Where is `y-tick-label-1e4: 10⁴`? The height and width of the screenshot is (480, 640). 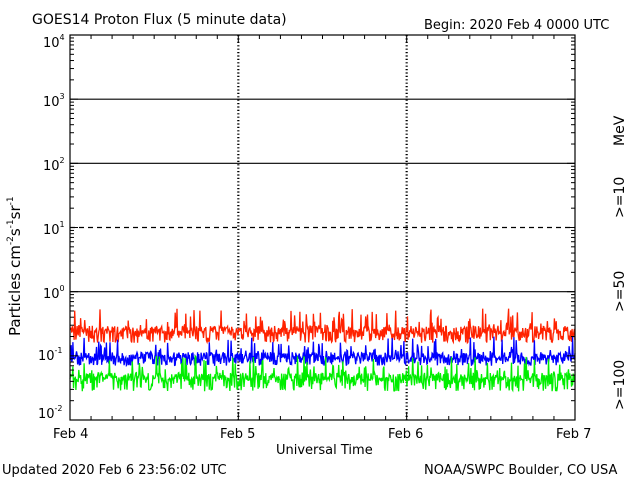
y-tick-label-1e4: 10⁴ is located at coordinates (54, 42).